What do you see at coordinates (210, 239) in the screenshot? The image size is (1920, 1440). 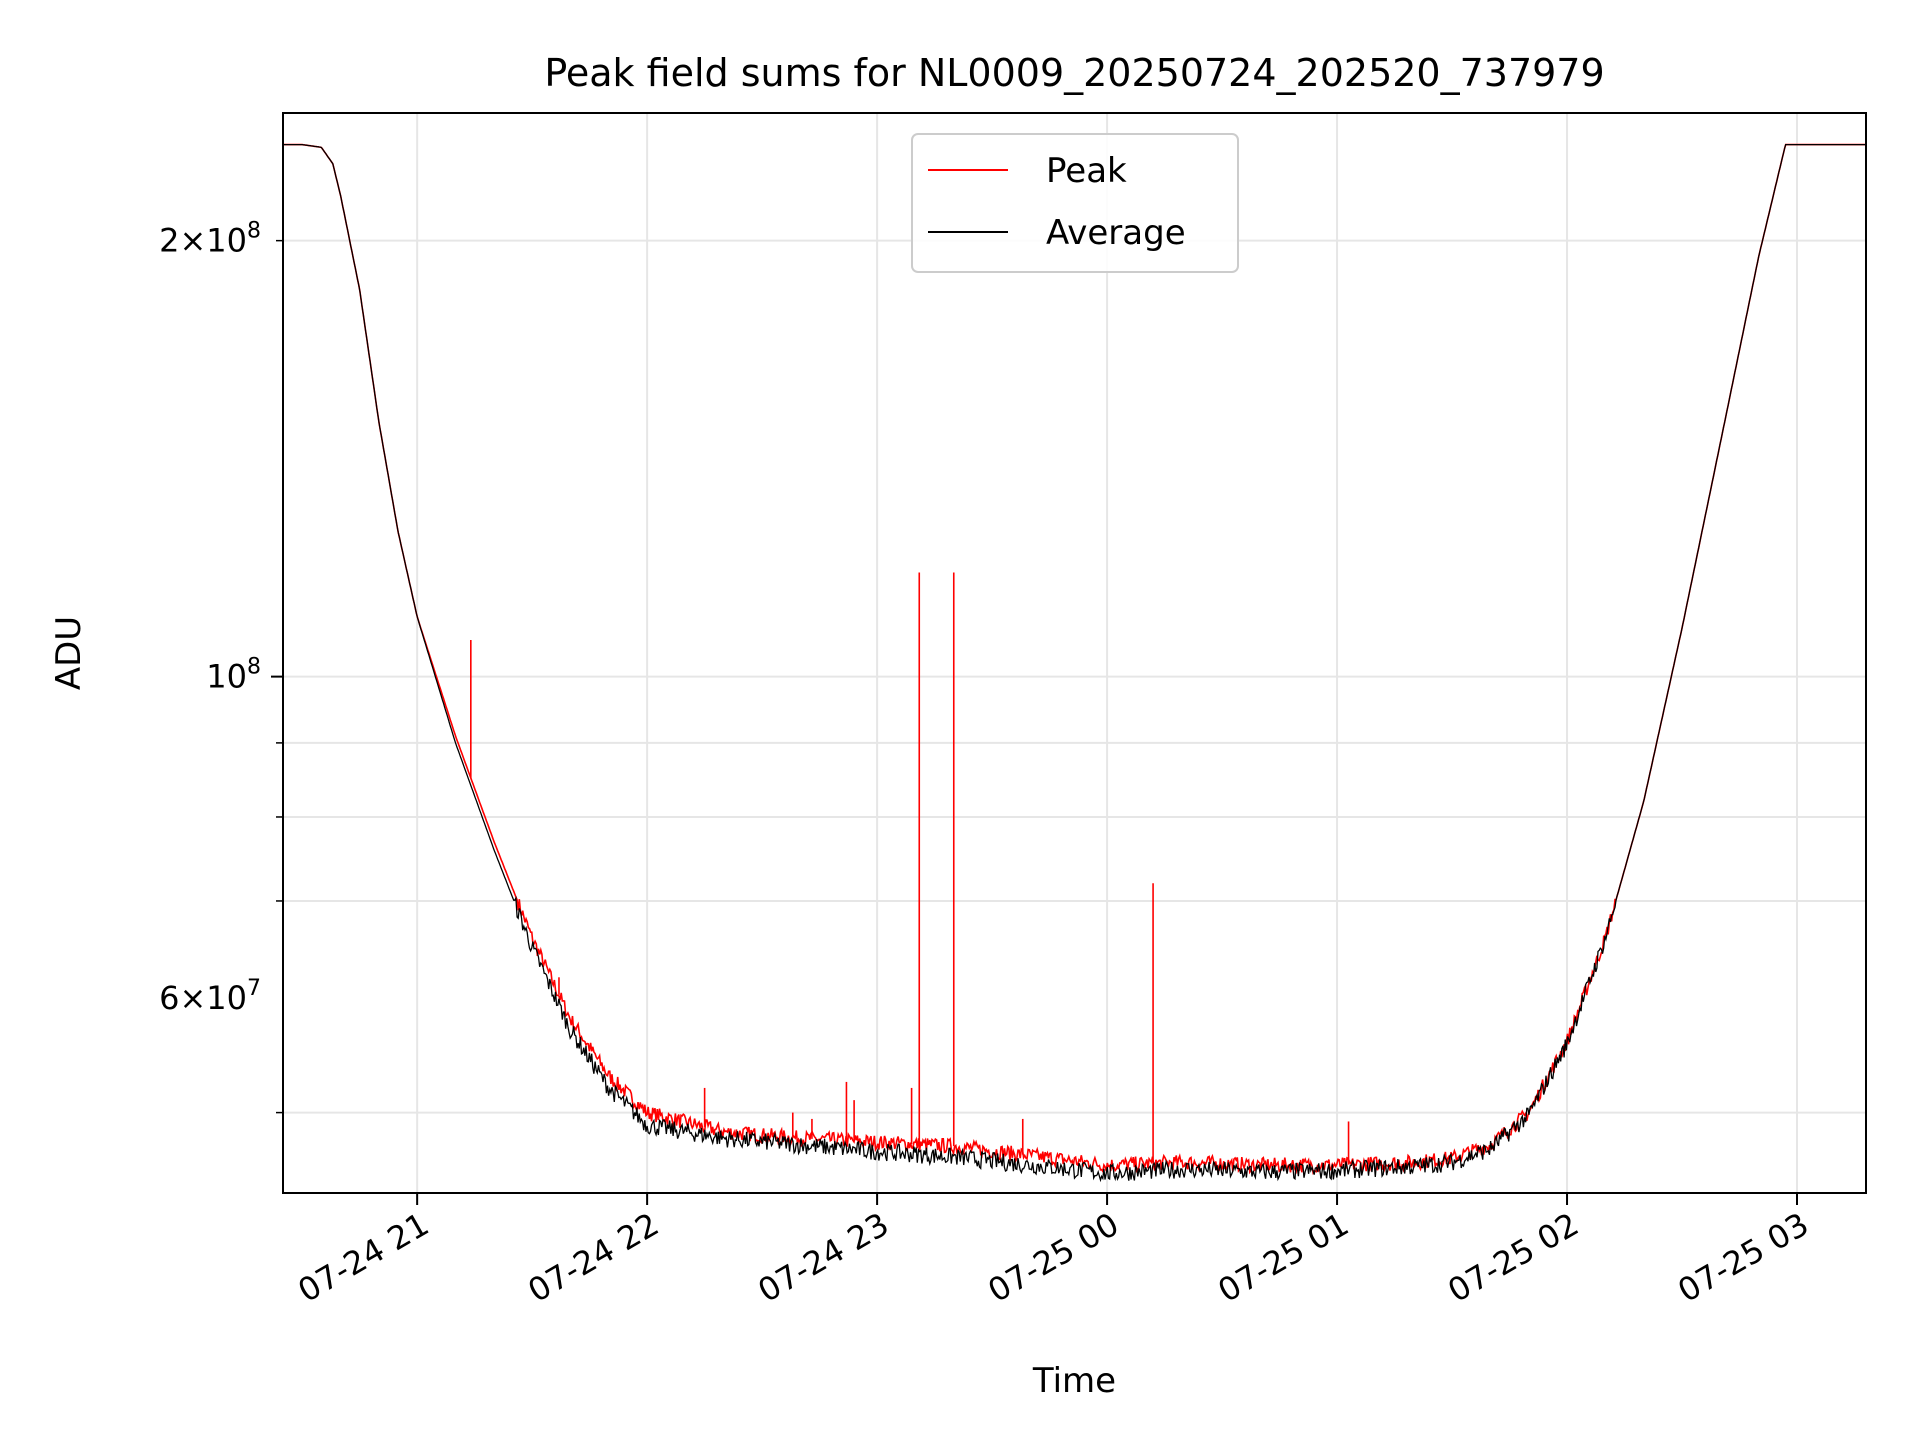 I see `y-tick-label: 2×108` at bounding box center [210, 239].